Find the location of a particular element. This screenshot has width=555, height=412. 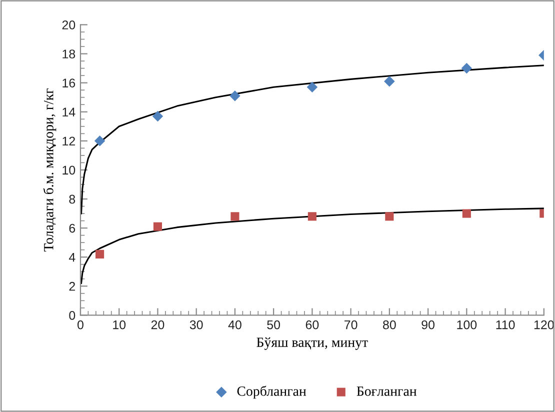

y-tick-label: 8 is located at coordinates (72, 199).